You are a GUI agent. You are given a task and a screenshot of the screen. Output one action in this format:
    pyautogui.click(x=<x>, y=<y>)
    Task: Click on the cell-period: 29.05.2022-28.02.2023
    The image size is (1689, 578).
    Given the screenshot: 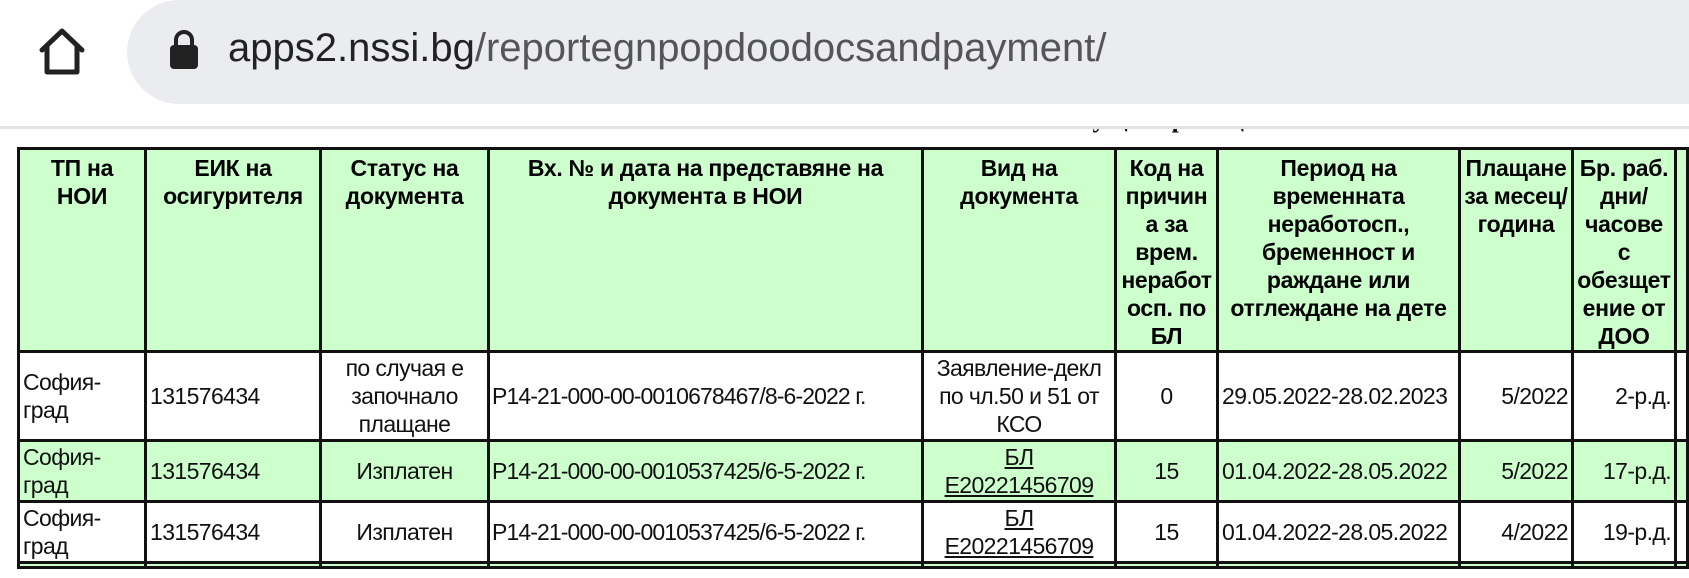 What is the action you would take?
    pyautogui.click(x=1338, y=396)
    